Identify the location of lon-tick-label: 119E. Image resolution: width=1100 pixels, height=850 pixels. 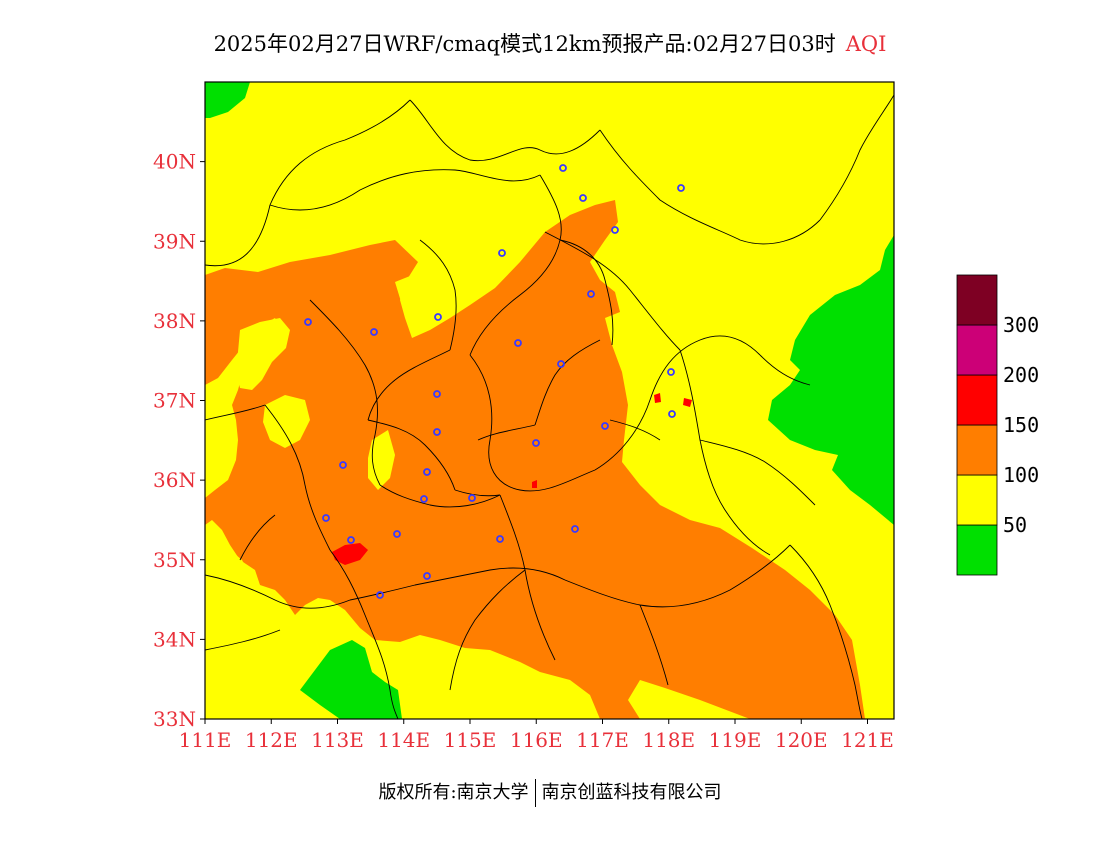
(735, 740).